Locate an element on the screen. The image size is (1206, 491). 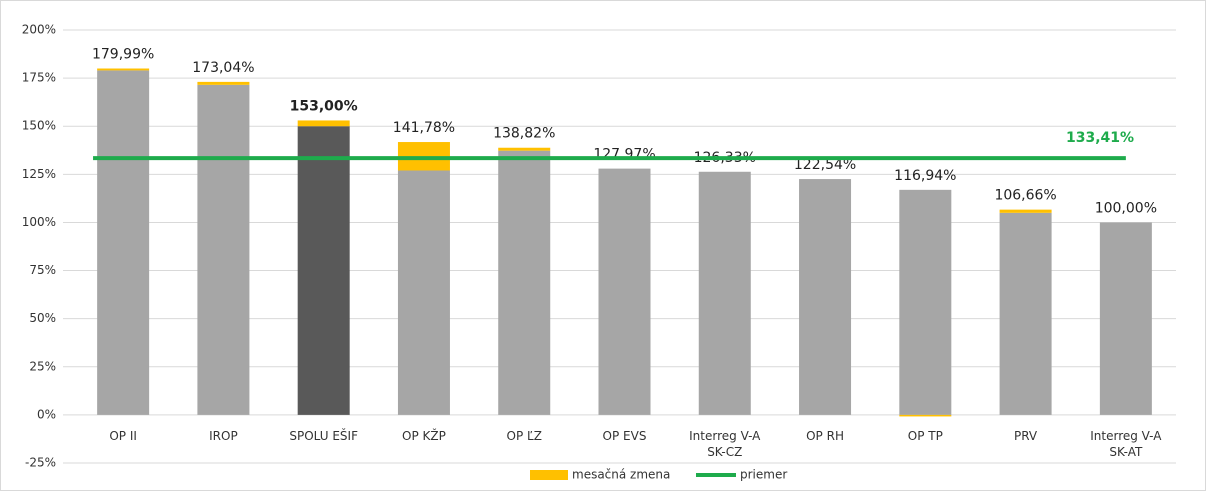
y-tick-label: 100% is located at coordinates (39, 222).